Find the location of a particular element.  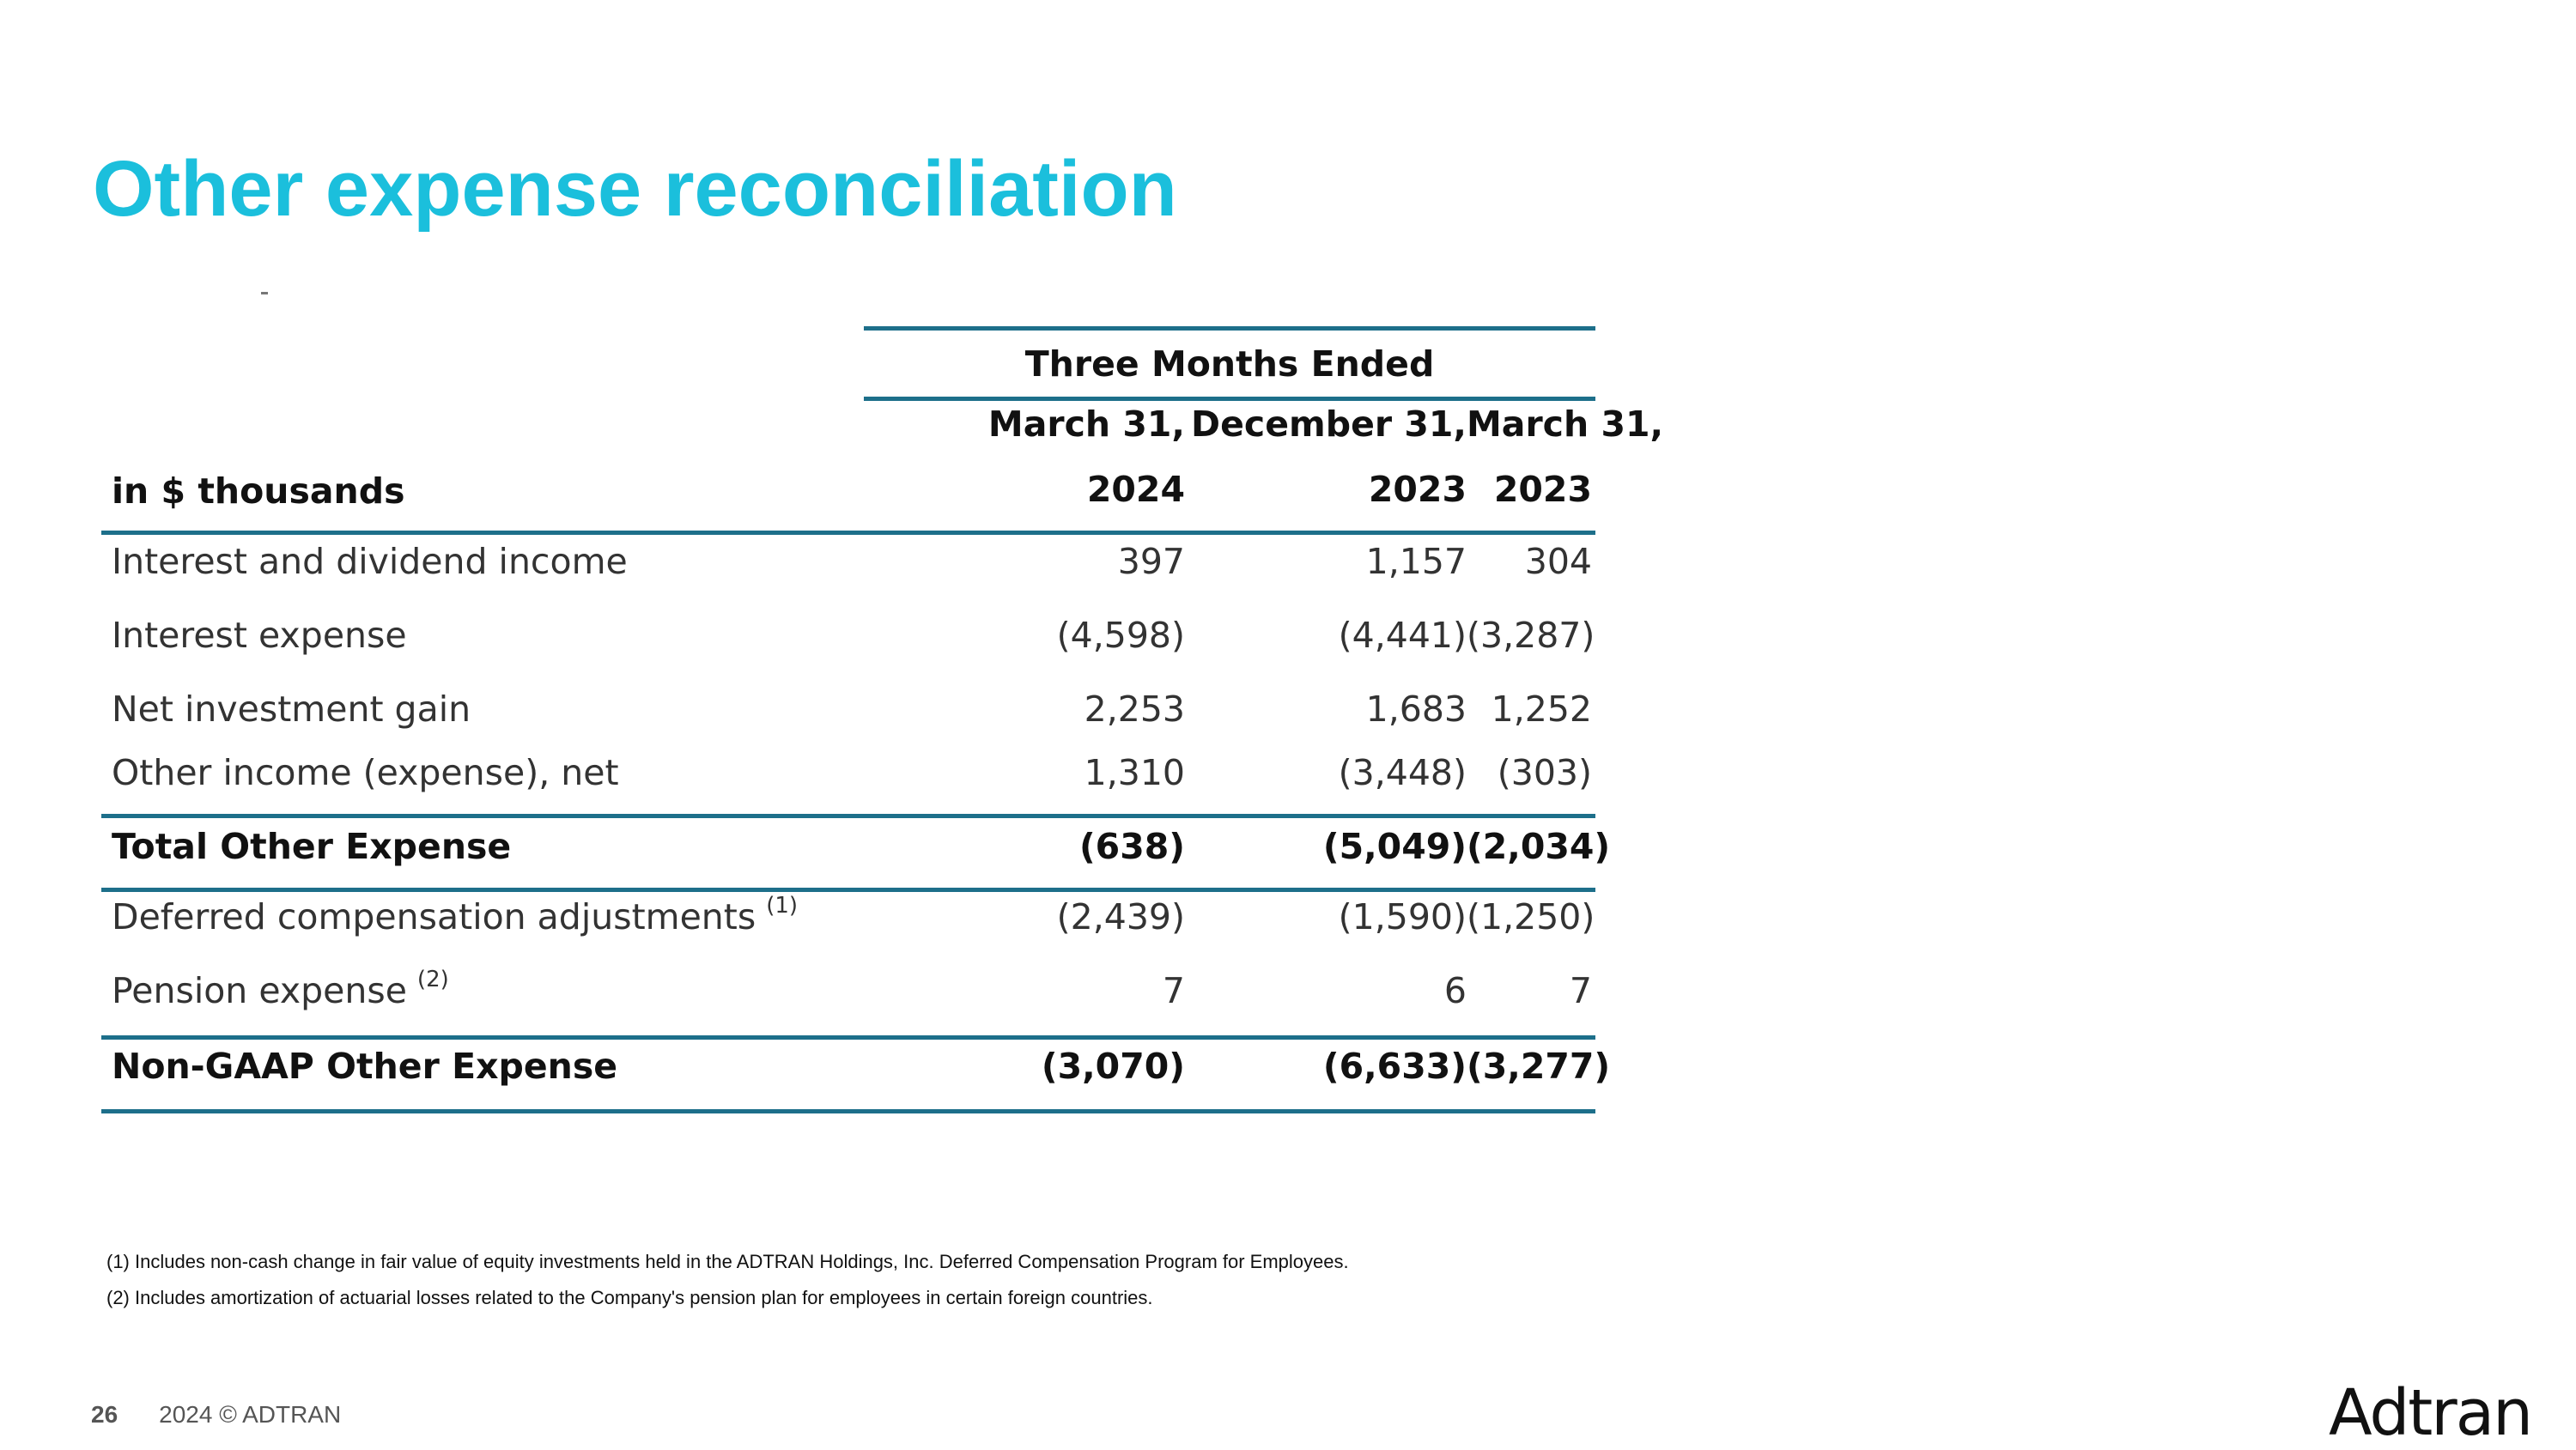

decorative-dash is located at coordinates (264, 293).